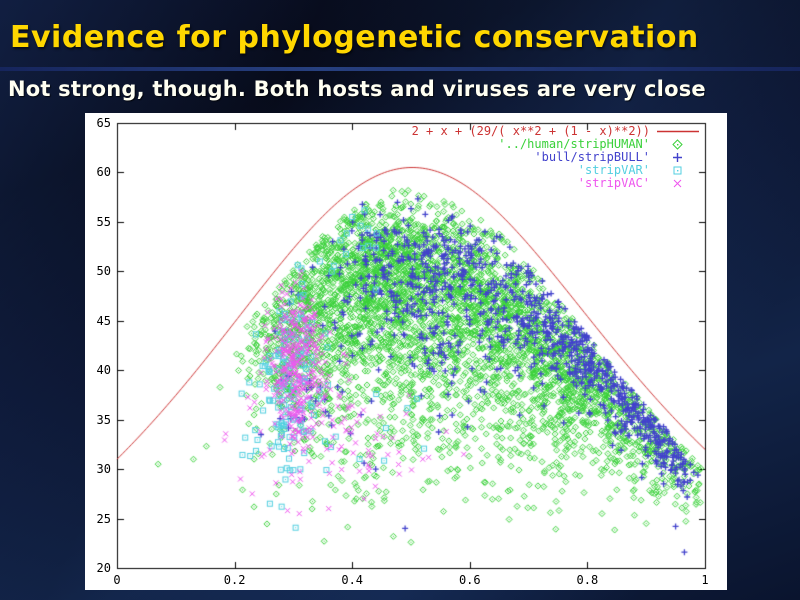  What do you see at coordinates (103, 518) in the screenshot?
I see `y-tick-label: 25` at bounding box center [103, 518].